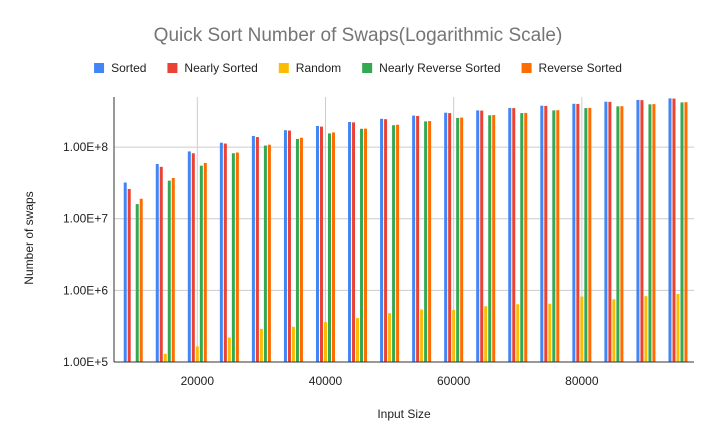  What do you see at coordinates (571, 68) in the screenshot?
I see `legend-item: Reverse Sorted` at bounding box center [571, 68].